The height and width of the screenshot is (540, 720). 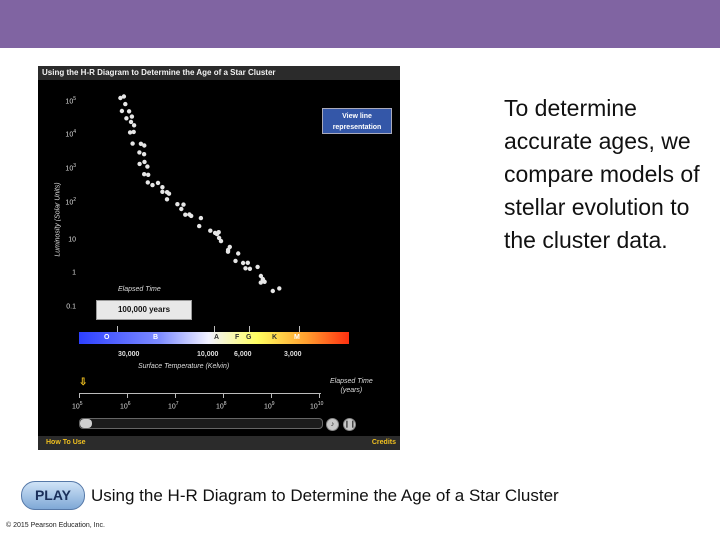 I want to click on spectral-class-bar, so click(x=214, y=338).